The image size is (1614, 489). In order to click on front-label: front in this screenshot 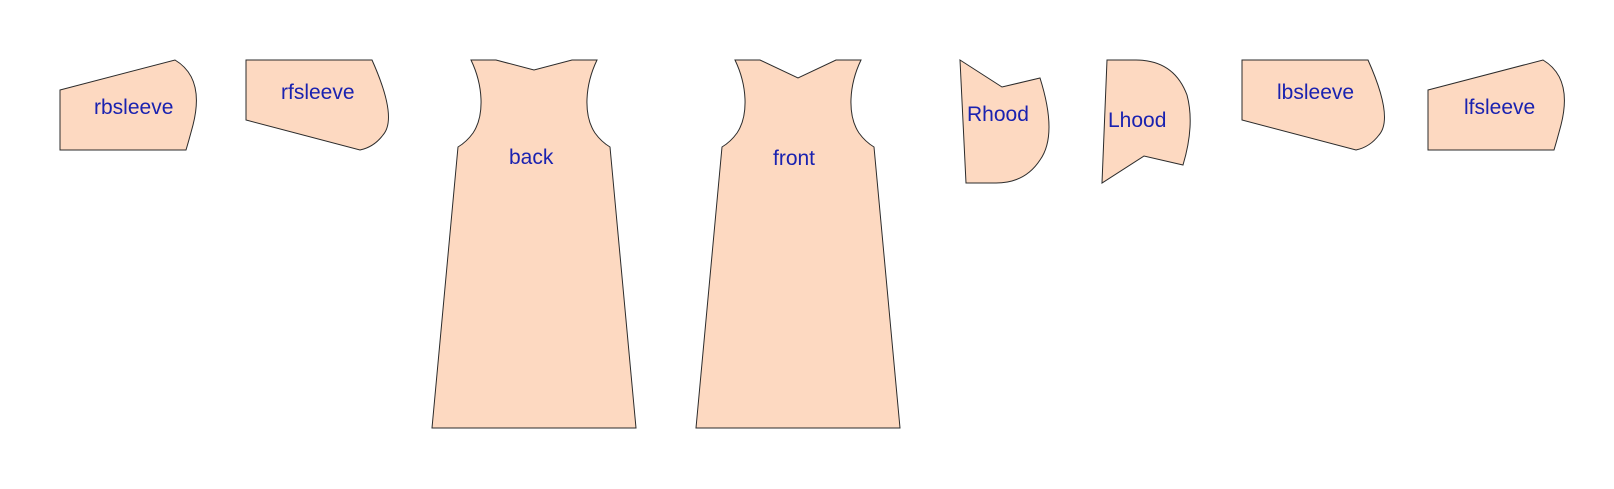, I will do `click(794, 158)`.